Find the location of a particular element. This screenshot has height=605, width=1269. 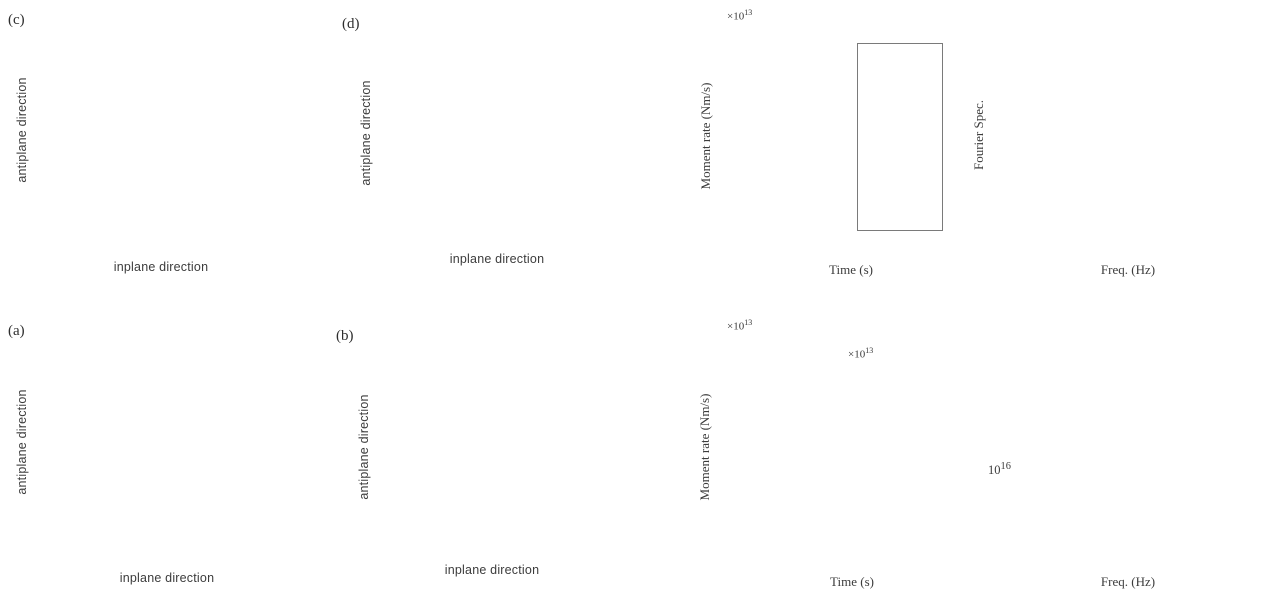

panel-a-xlabel: inplane direction is located at coordinates (167, 578).